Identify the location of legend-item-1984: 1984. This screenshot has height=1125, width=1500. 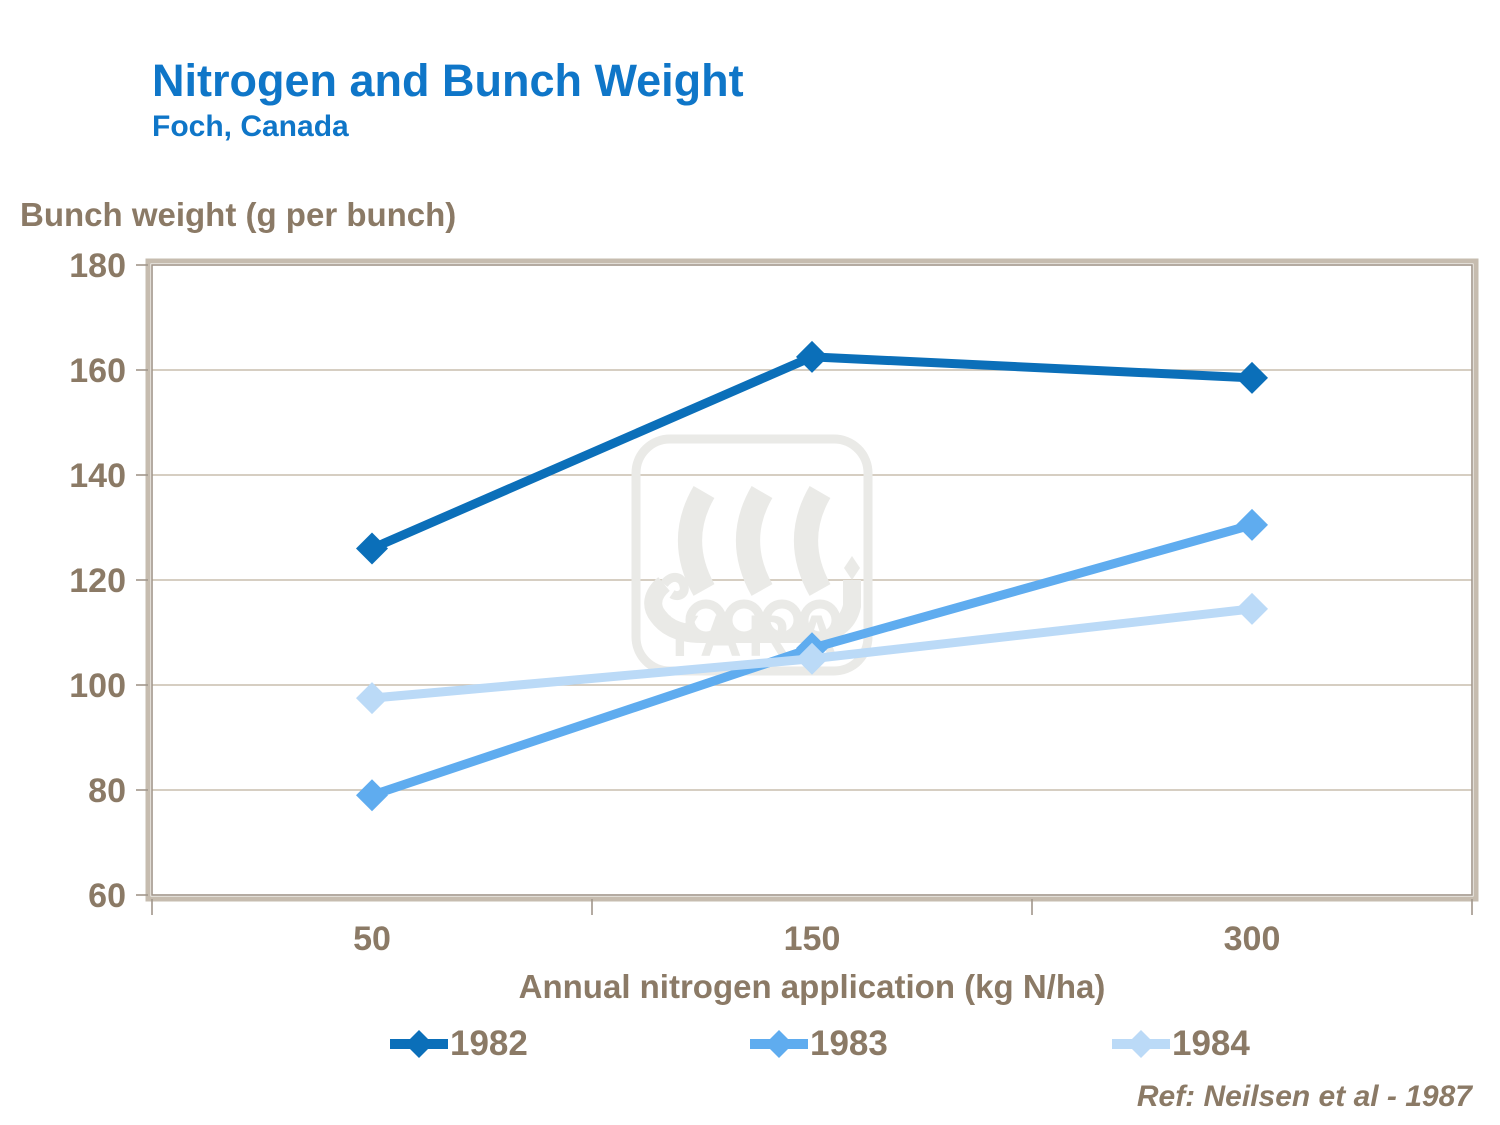
(1180, 1044).